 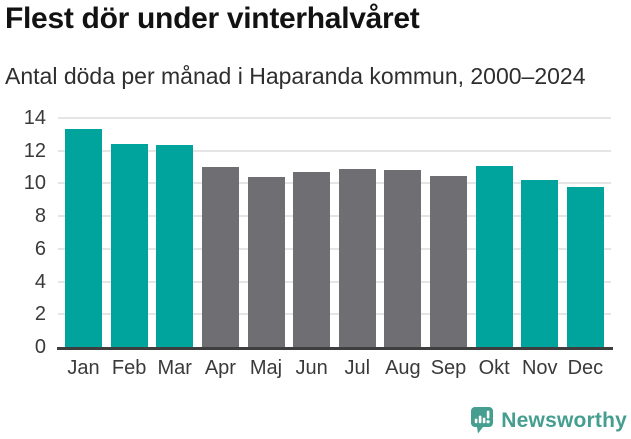 I want to click on bar-rect-dec, so click(x=585, y=266).